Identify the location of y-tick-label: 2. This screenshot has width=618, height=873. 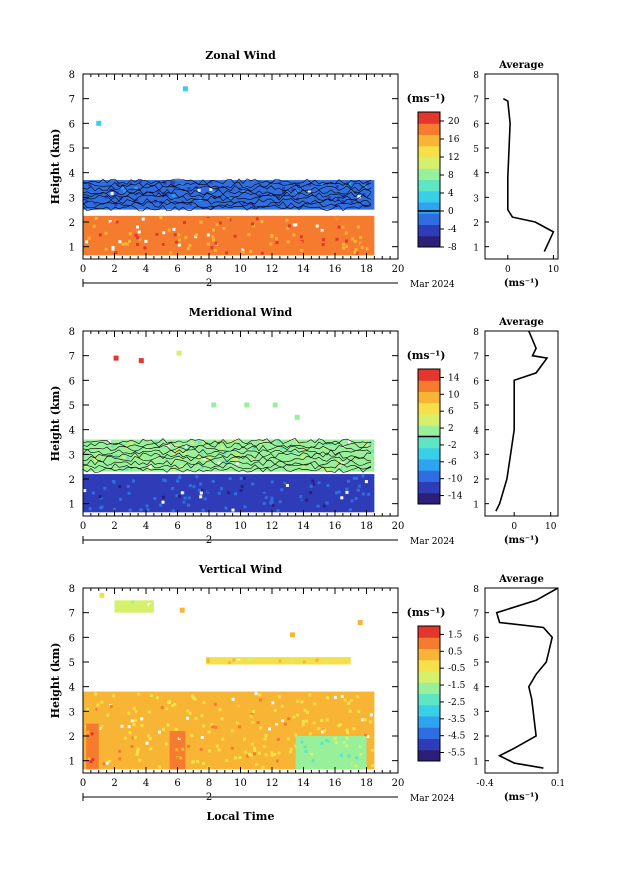
(72, 737).